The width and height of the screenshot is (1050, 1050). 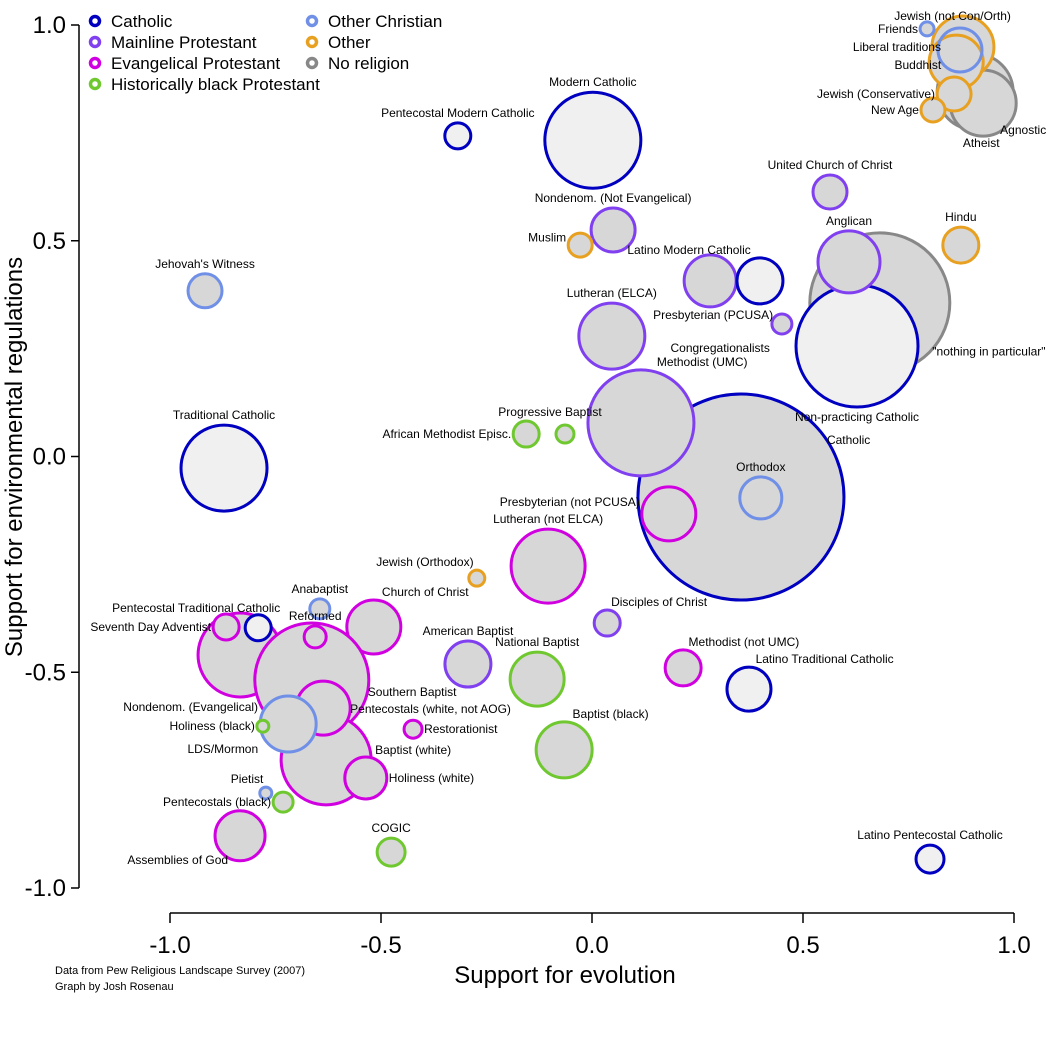 I want to click on bubble-american-baptist, so click(x=468, y=664).